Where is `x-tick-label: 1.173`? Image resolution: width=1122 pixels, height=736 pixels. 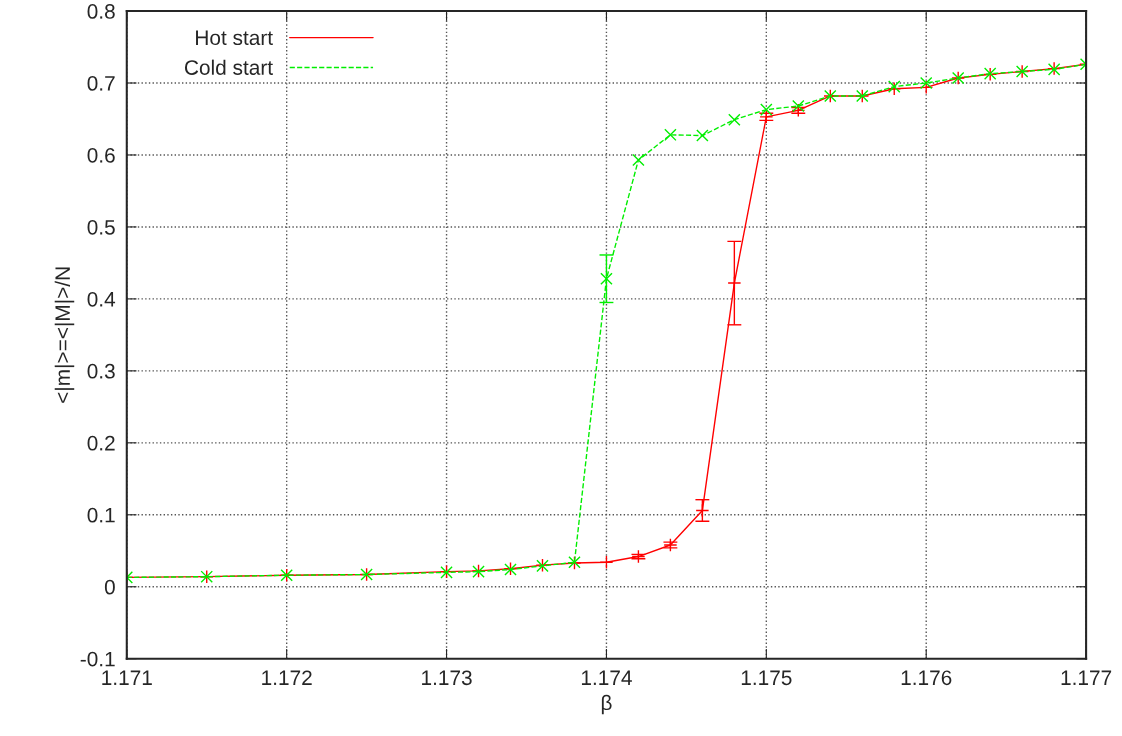
x-tick-label: 1.173 is located at coordinates (447, 678).